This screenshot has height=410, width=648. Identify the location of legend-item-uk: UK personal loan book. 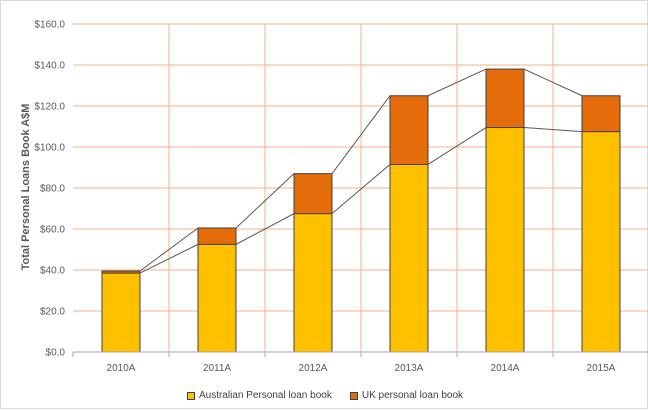
(406, 395).